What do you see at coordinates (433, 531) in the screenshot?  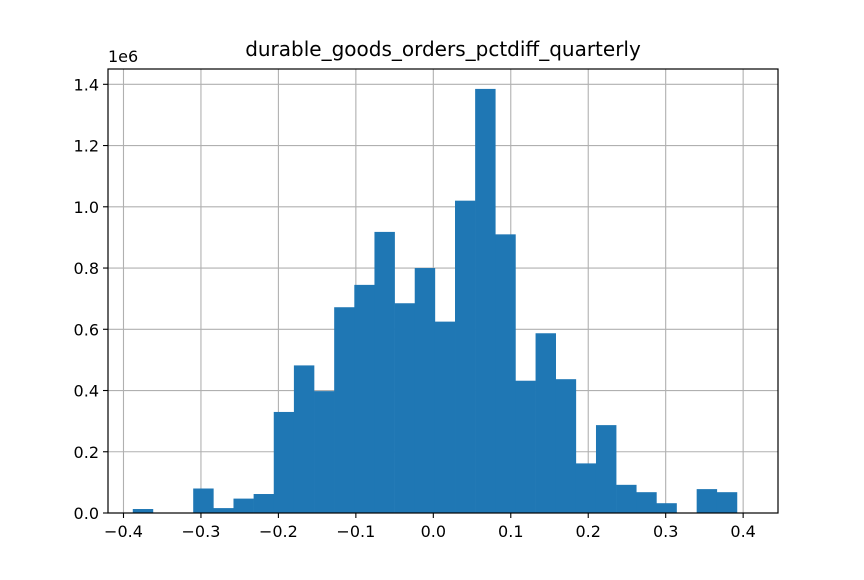 I see `x-tick-label: 0.0` at bounding box center [433, 531].